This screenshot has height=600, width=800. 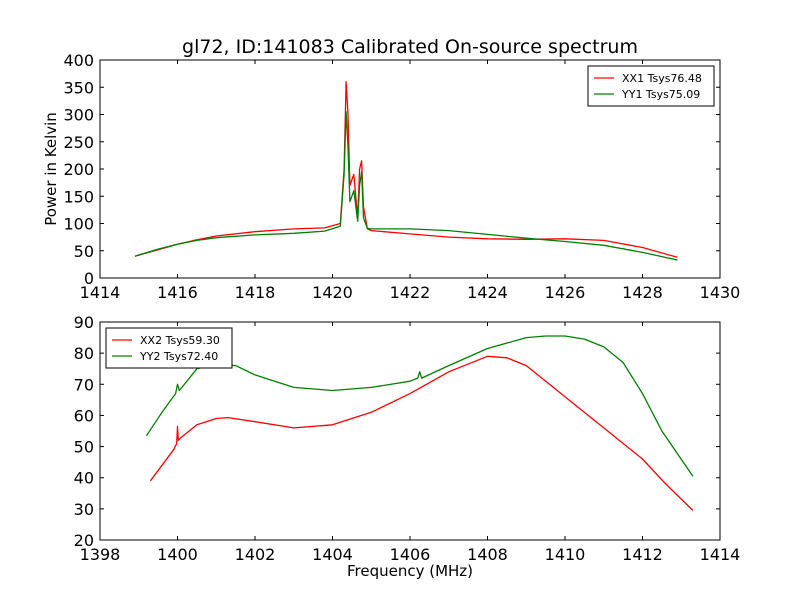 I want to click on y-tick-label: 100, so click(x=78, y=224).